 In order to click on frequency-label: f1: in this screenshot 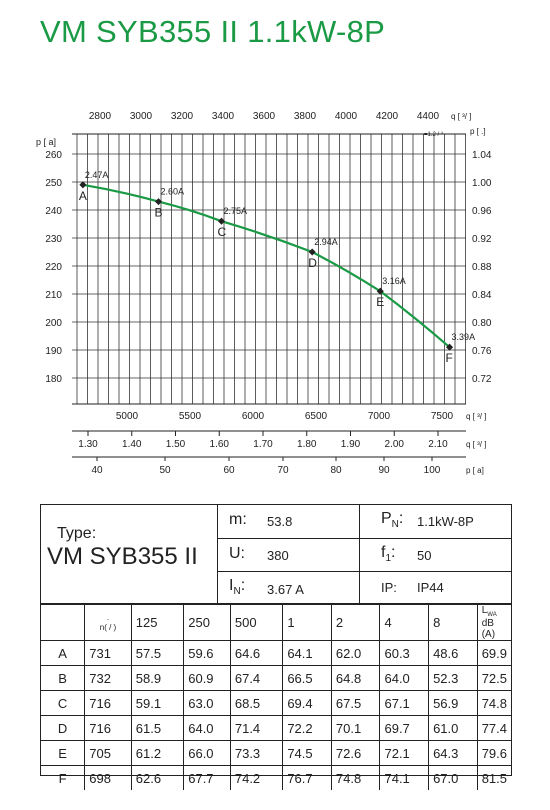, I will do `click(388, 554)`.